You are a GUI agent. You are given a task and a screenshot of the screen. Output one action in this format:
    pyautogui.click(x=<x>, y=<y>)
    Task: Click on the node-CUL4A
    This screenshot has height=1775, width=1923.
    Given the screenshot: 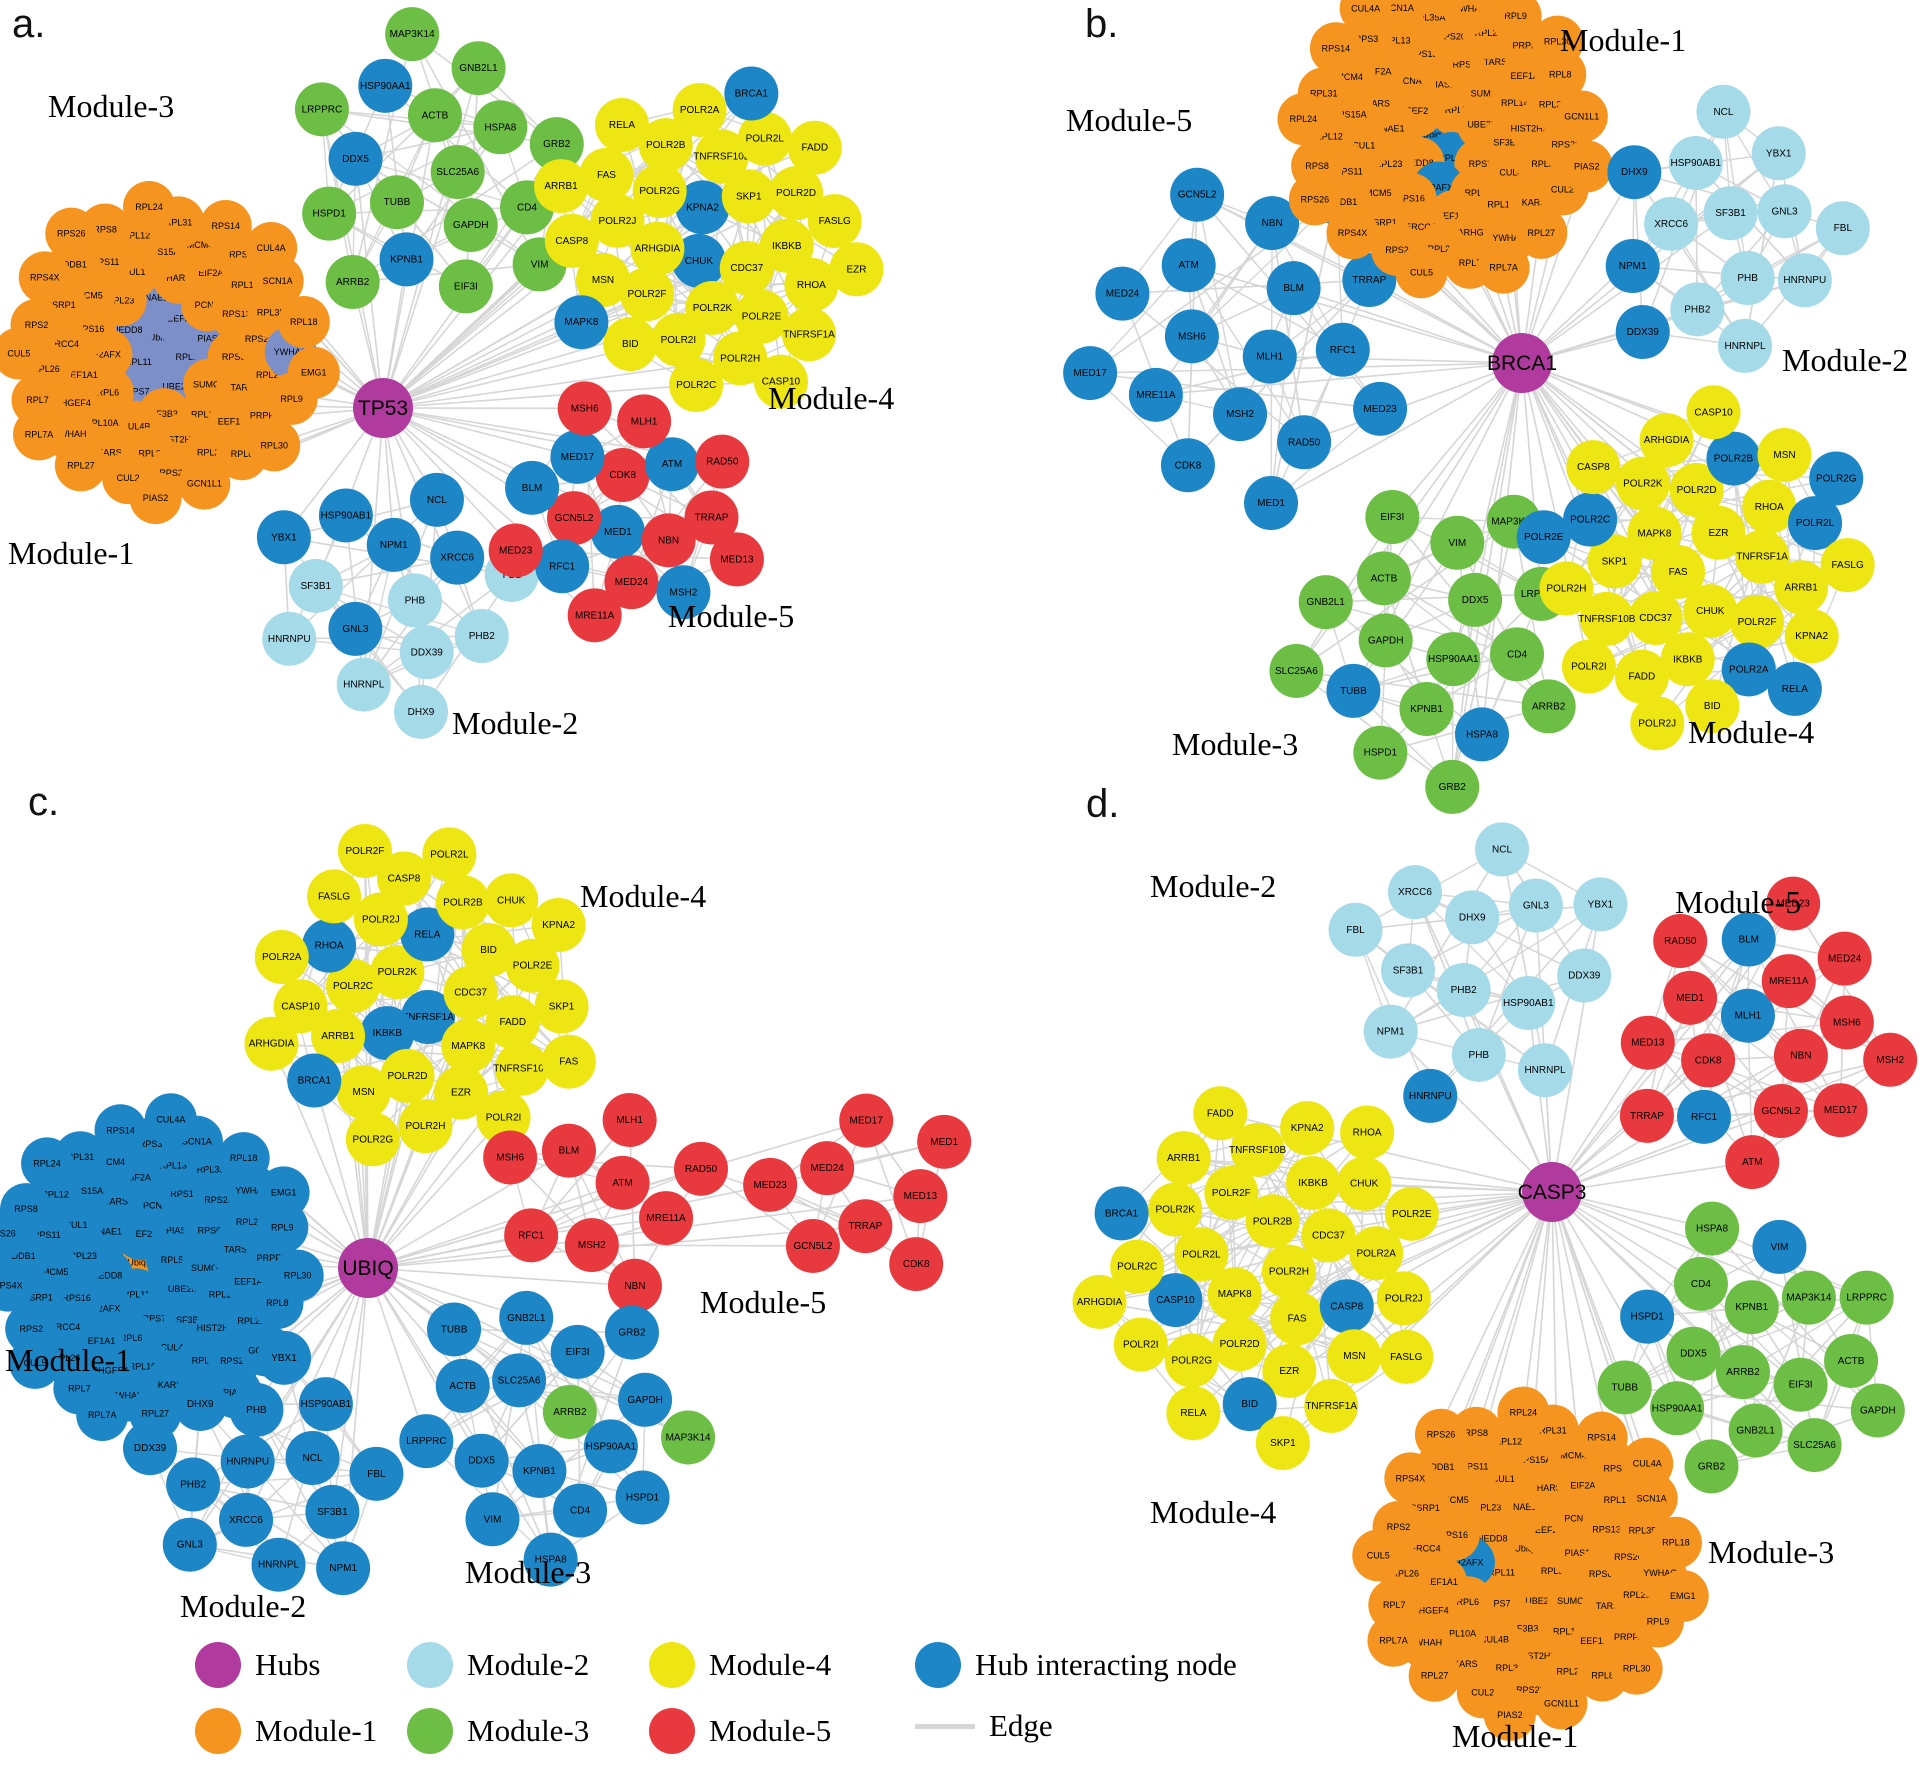 What is the action you would take?
    pyautogui.click(x=1647, y=1463)
    